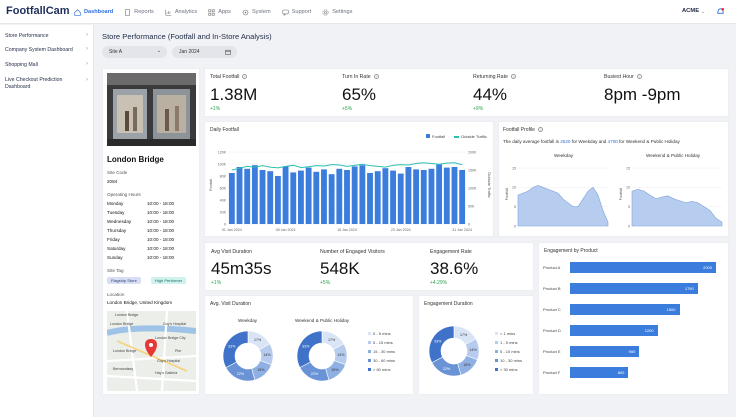  Describe the element at coordinates (175, 324) in the screenshot. I see `map-label: Guy's Hospital` at that location.